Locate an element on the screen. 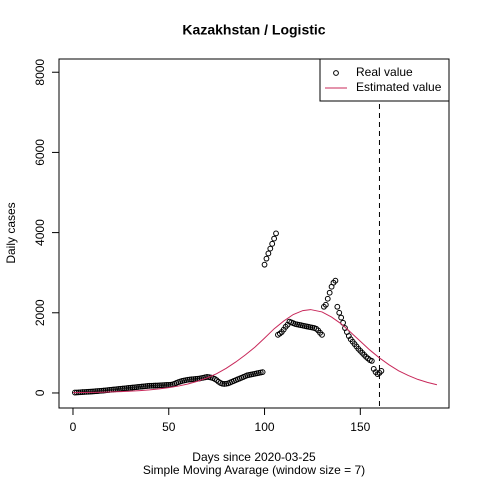 The image size is (480, 480). y-tick-label: 4000 is located at coordinates (40, 232).